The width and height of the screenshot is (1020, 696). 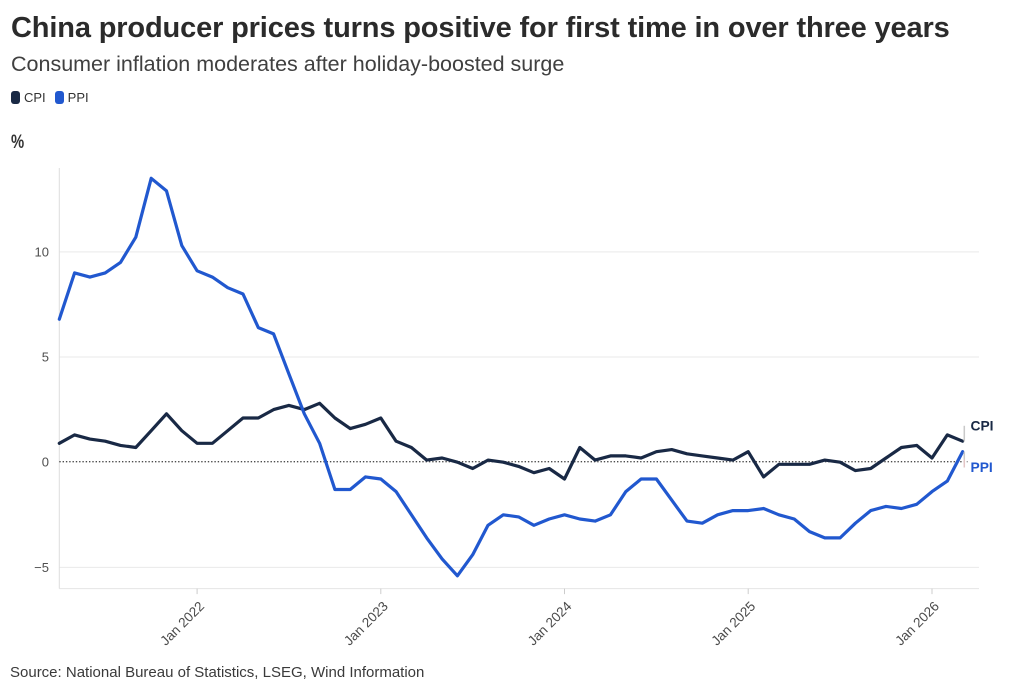 What do you see at coordinates (733, 624) in the screenshot?
I see `svg-text: Jan 2025` at bounding box center [733, 624].